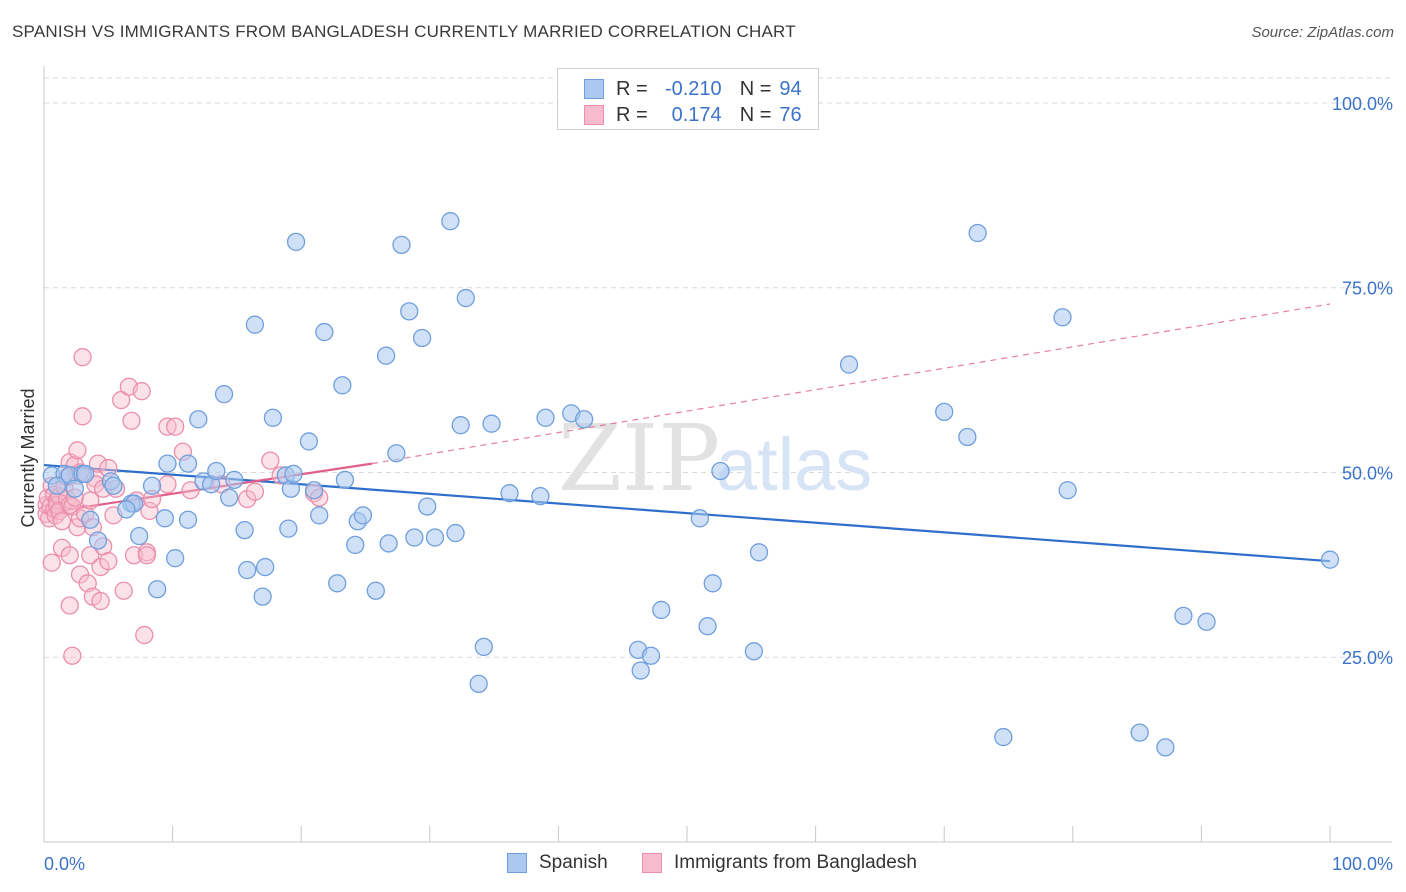 The image size is (1406, 892). Describe the element at coordinates (1362, 104) in the screenshot. I see `y-tick-label: 100.0%` at that location.